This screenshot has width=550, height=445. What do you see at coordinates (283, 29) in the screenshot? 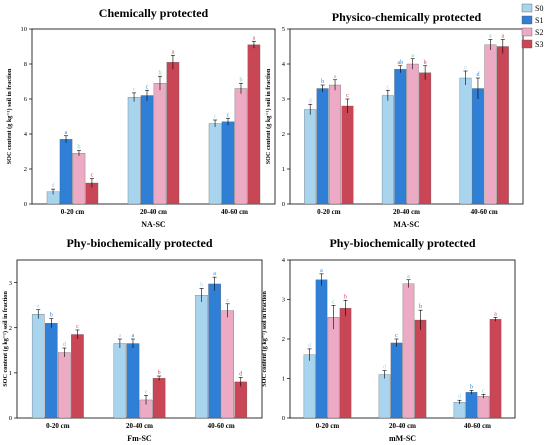
I see `y-tick-label: 5` at bounding box center [283, 29].